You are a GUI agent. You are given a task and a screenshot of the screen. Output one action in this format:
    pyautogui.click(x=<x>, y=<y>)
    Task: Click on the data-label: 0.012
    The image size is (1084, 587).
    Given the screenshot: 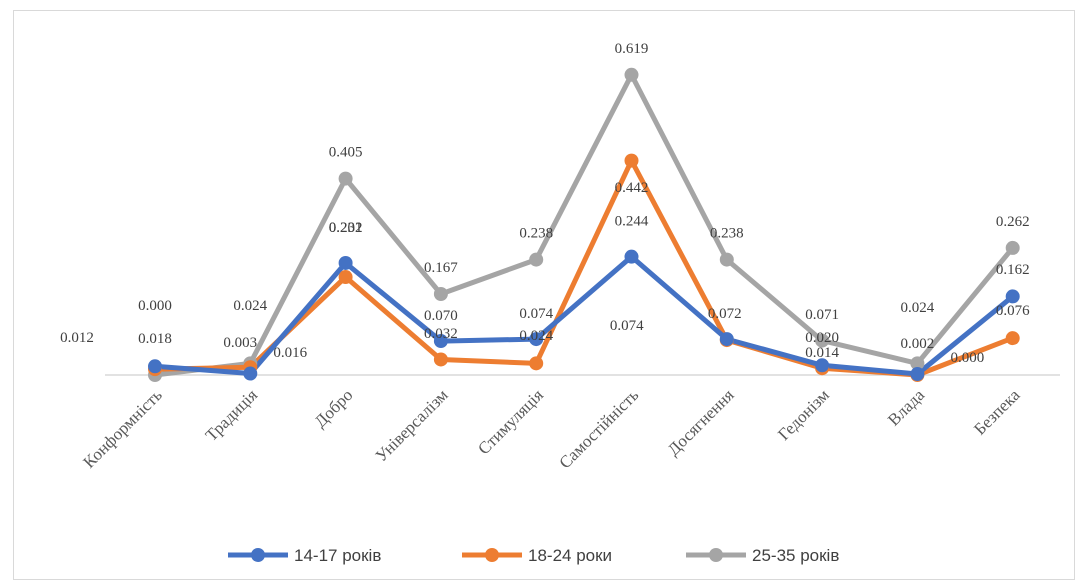 What is the action you would take?
    pyautogui.click(x=77, y=338)
    